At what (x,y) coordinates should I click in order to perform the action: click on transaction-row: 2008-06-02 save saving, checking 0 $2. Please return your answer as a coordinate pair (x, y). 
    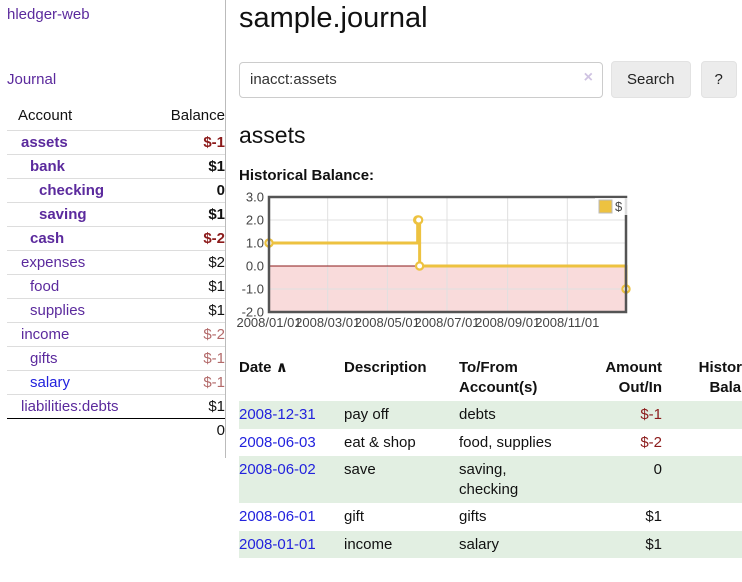
    Looking at the image, I should click on (490, 479).